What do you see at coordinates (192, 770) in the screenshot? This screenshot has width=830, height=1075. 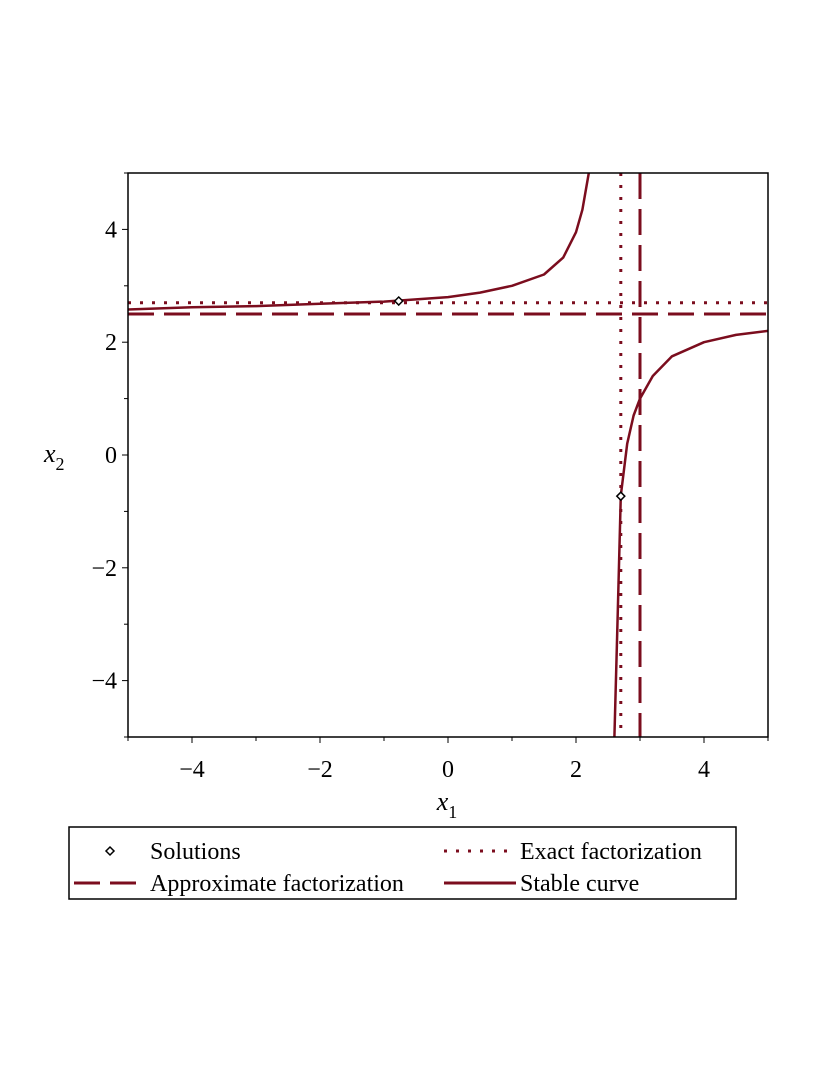 I see `x-tick-label: −4` at bounding box center [192, 770].